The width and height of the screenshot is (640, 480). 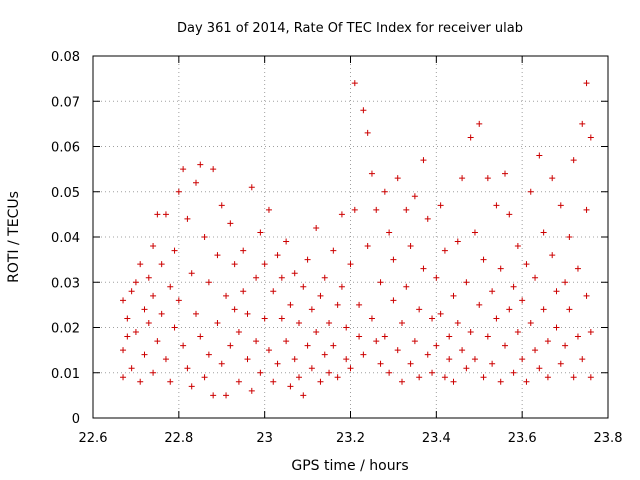 What do you see at coordinates (65, 193) in the screenshot?
I see `y-tick-label: 0.05` at bounding box center [65, 193].